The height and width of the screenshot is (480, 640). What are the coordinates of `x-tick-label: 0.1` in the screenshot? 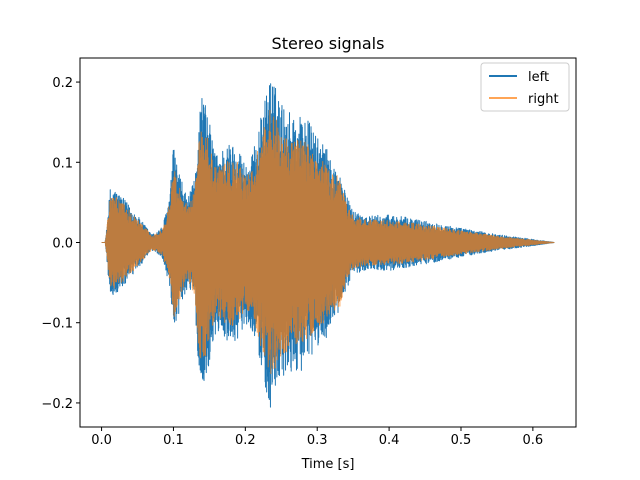 It's located at (173, 440).